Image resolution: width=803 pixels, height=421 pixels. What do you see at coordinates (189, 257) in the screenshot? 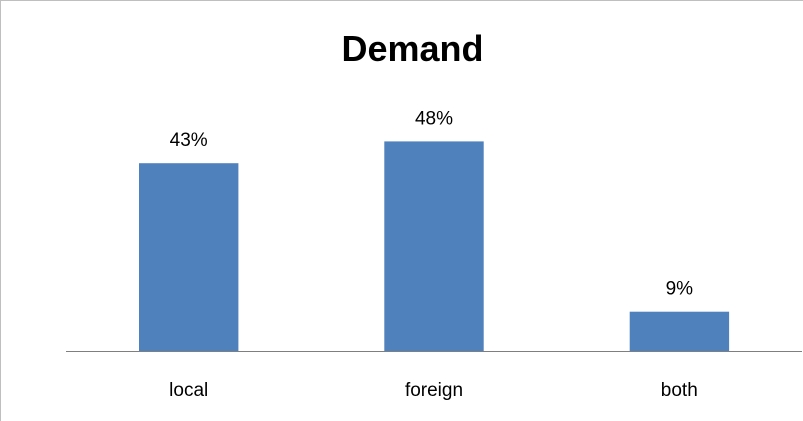
I see `bar-local` at bounding box center [189, 257].